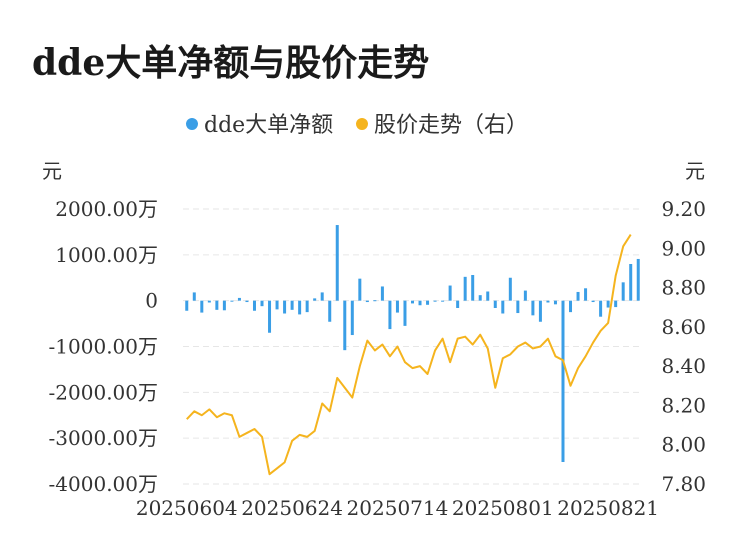 This screenshot has width=750, height=558. I want to click on right-tick-label: 9.20, so click(683, 209).